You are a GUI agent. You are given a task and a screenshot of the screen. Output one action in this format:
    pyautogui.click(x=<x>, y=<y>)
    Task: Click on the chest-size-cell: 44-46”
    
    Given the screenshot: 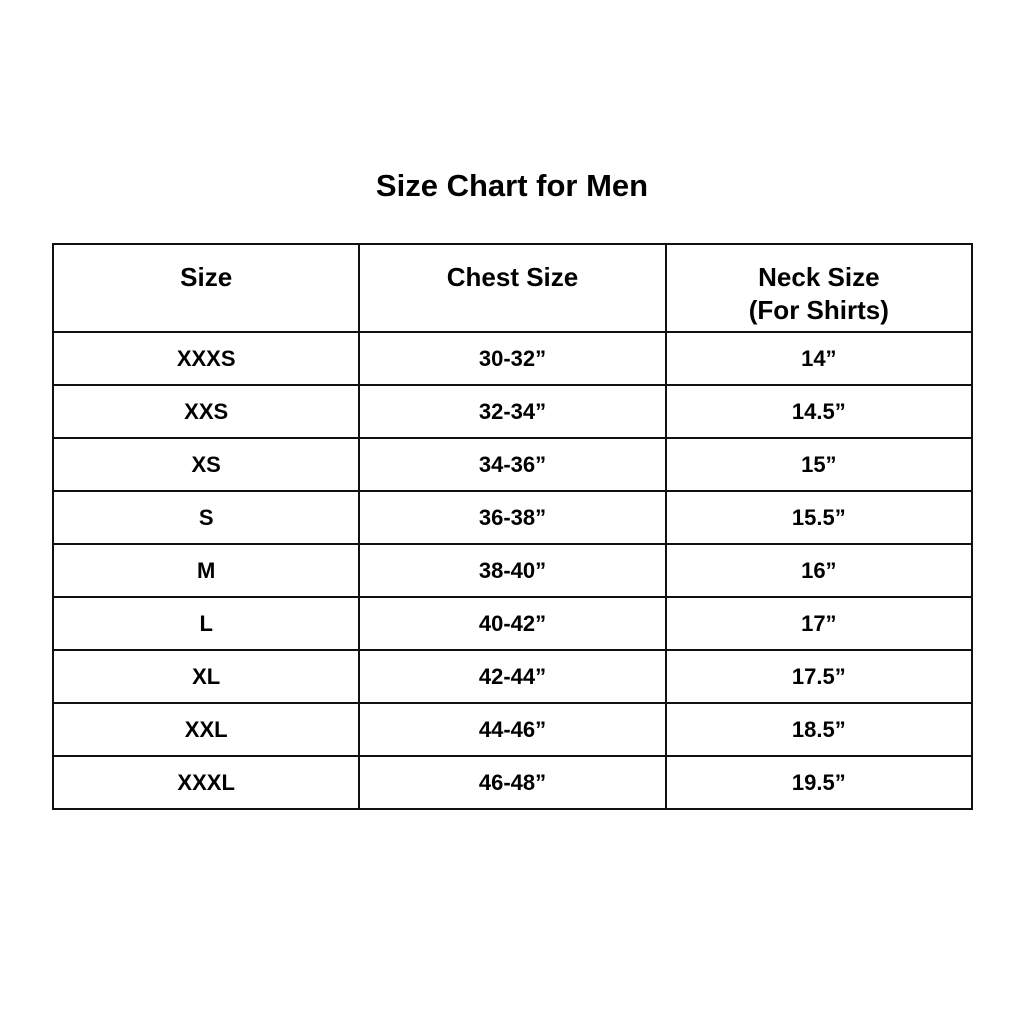 What is the action you would take?
    pyautogui.click(x=512, y=729)
    